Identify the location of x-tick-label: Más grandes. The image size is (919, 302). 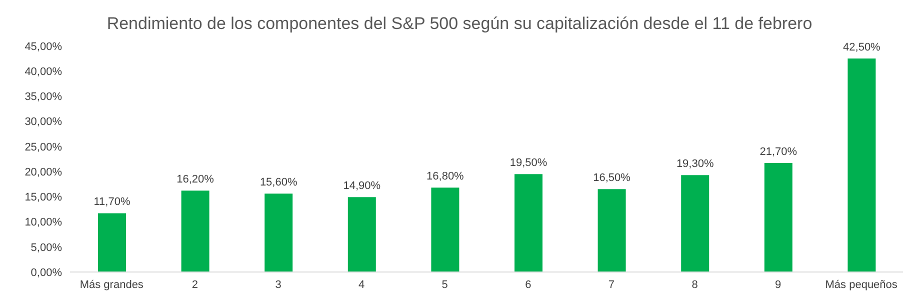
(112, 284).